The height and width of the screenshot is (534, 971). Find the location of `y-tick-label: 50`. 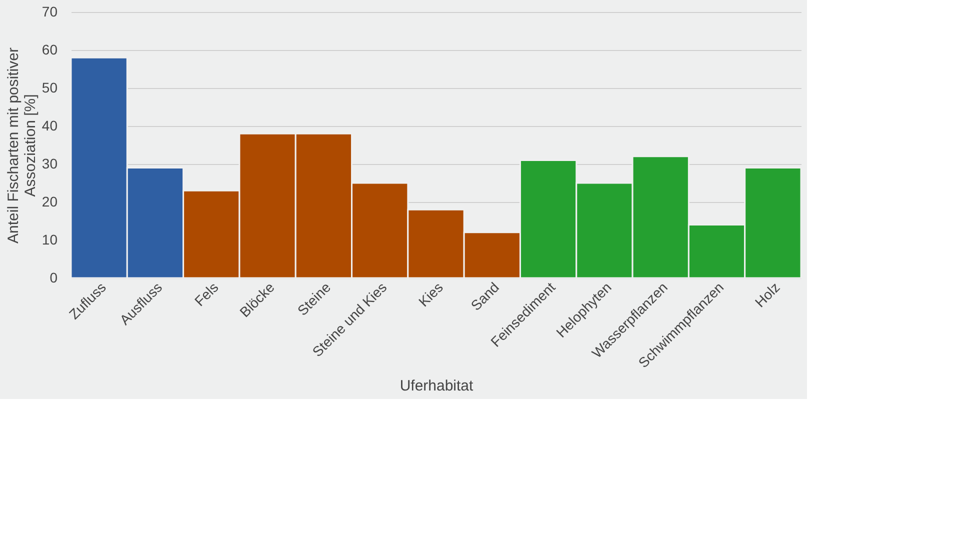

y-tick-label: 50 is located at coordinates (50, 88).